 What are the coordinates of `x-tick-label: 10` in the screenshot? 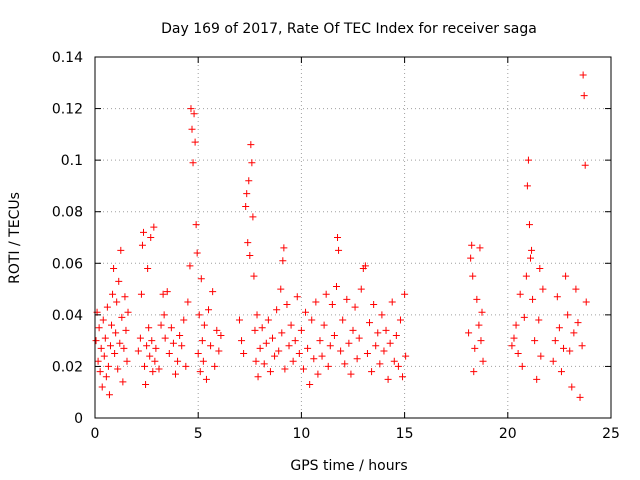 It's located at (301, 434).